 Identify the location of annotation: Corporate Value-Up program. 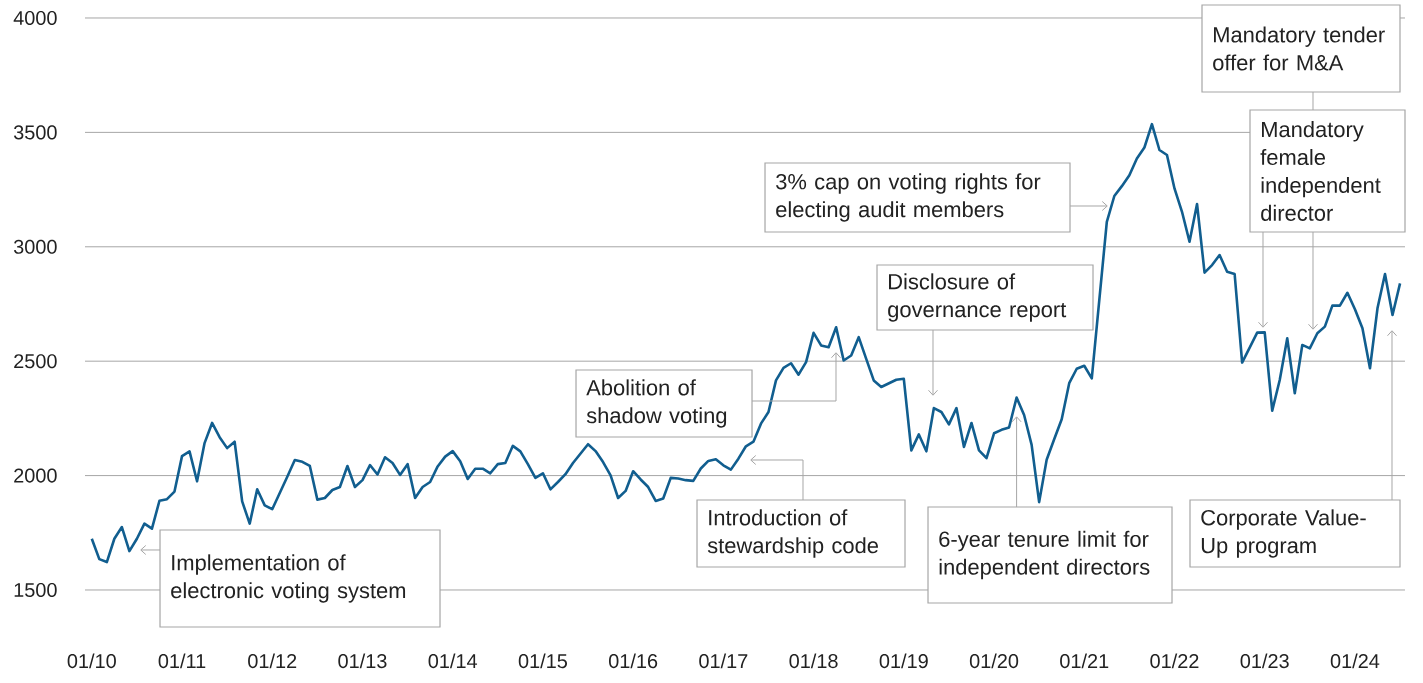
(1283, 533).